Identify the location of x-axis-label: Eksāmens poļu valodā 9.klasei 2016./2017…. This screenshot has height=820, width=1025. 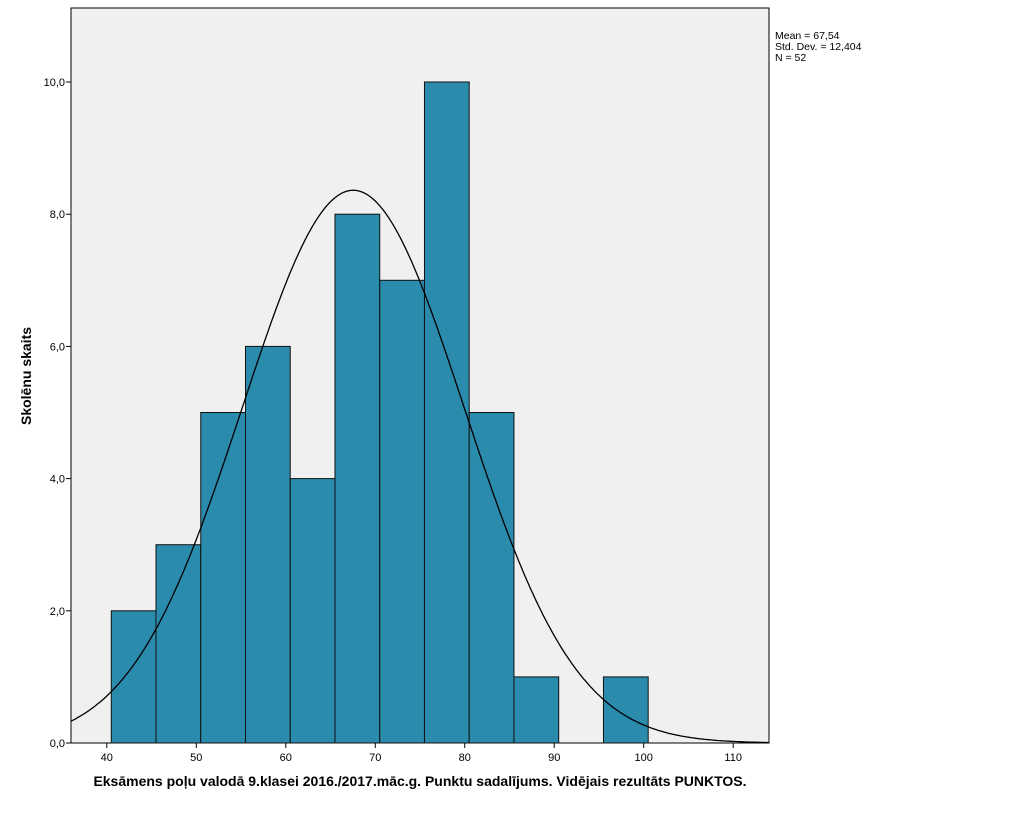
(419, 781).